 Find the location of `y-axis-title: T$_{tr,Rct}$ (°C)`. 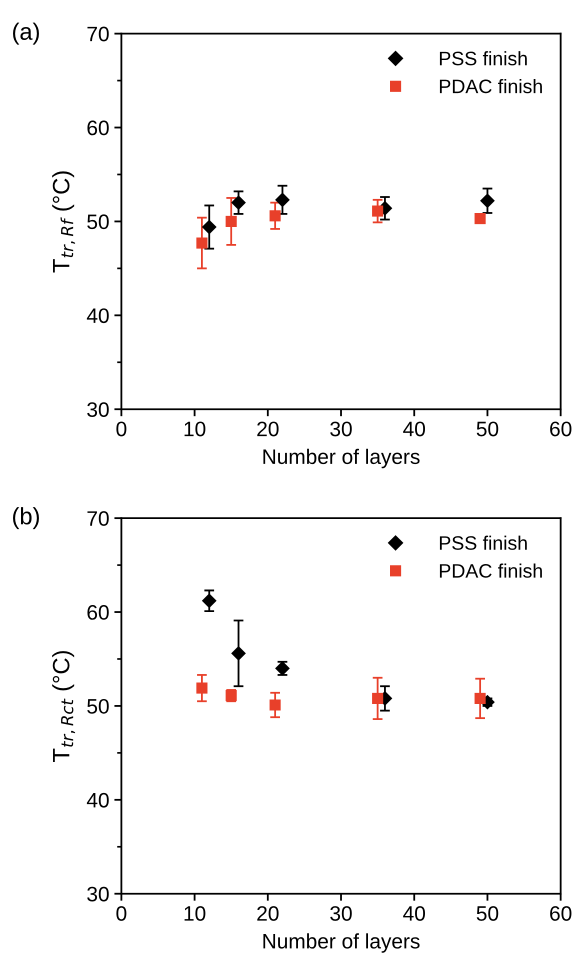

y-axis-title: T$_{tr,Rct}$ (°C) is located at coordinates (64, 706).